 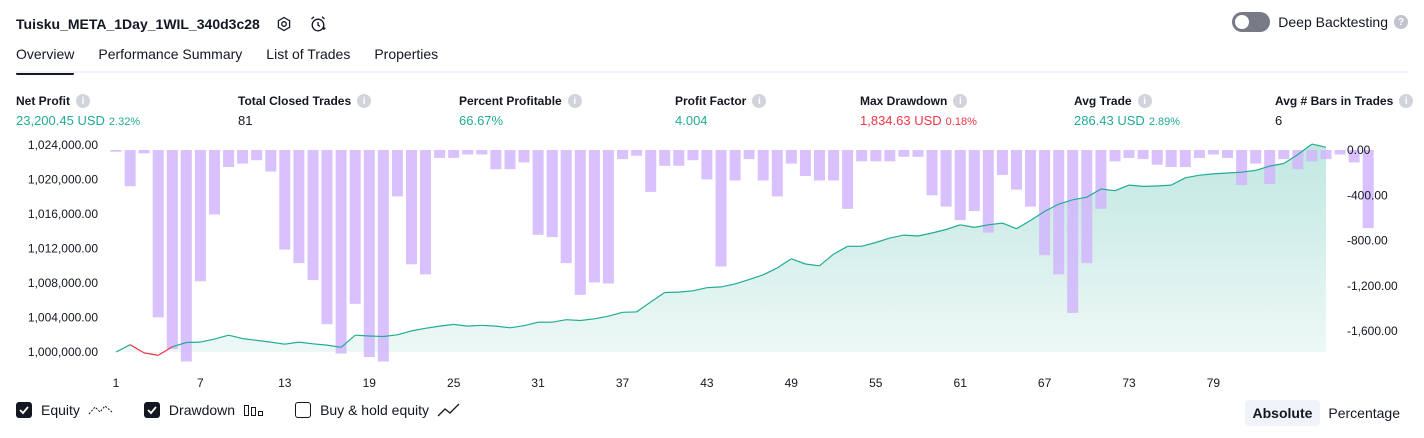 What do you see at coordinates (45, 60) in the screenshot?
I see `tab-overview: Overview` at bounding box center [45, 60].